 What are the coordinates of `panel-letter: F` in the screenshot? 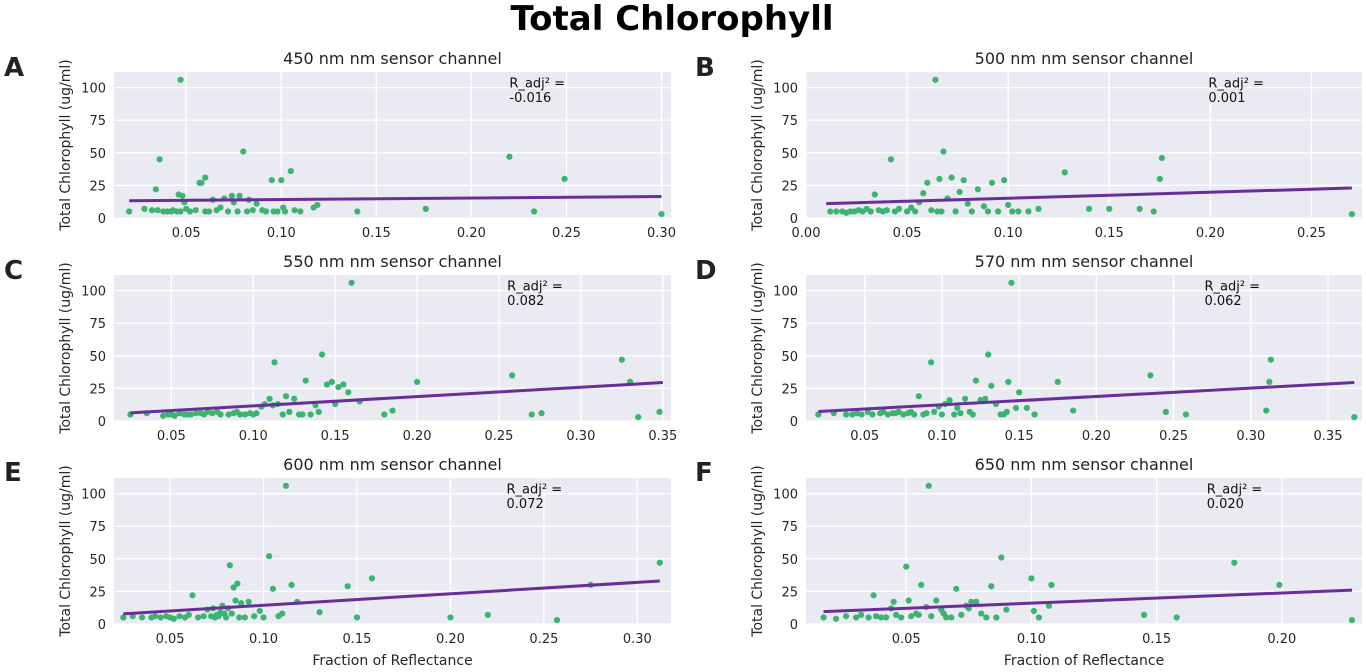 It's located at (704, 473).